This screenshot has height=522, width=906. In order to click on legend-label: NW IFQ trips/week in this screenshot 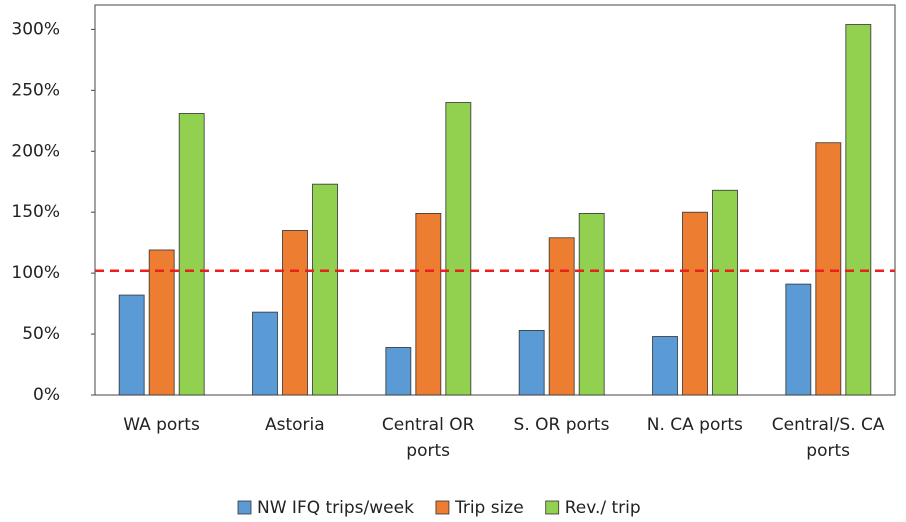, I will do `click(335, 508)`.